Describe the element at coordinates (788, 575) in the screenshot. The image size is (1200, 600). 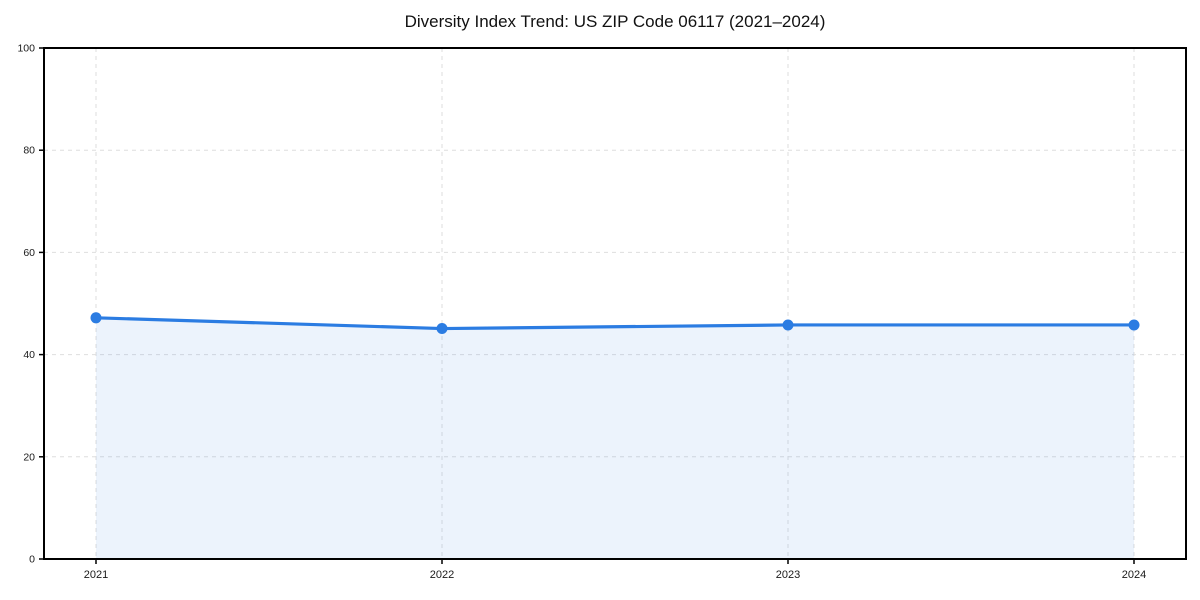
I see `x-tick-label: 2023` at that location.